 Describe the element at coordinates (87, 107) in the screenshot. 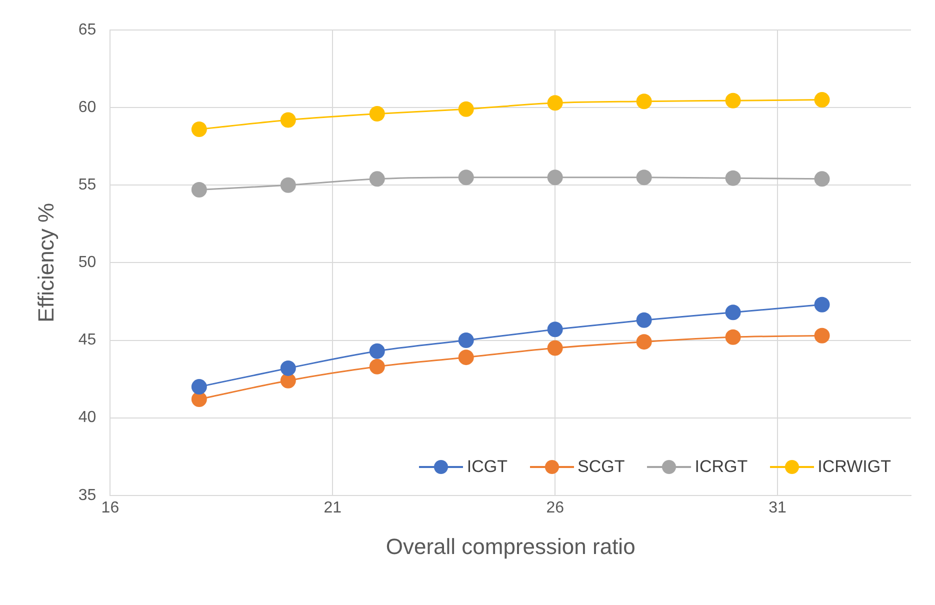

I see `y-tick-label: 60` at that location.